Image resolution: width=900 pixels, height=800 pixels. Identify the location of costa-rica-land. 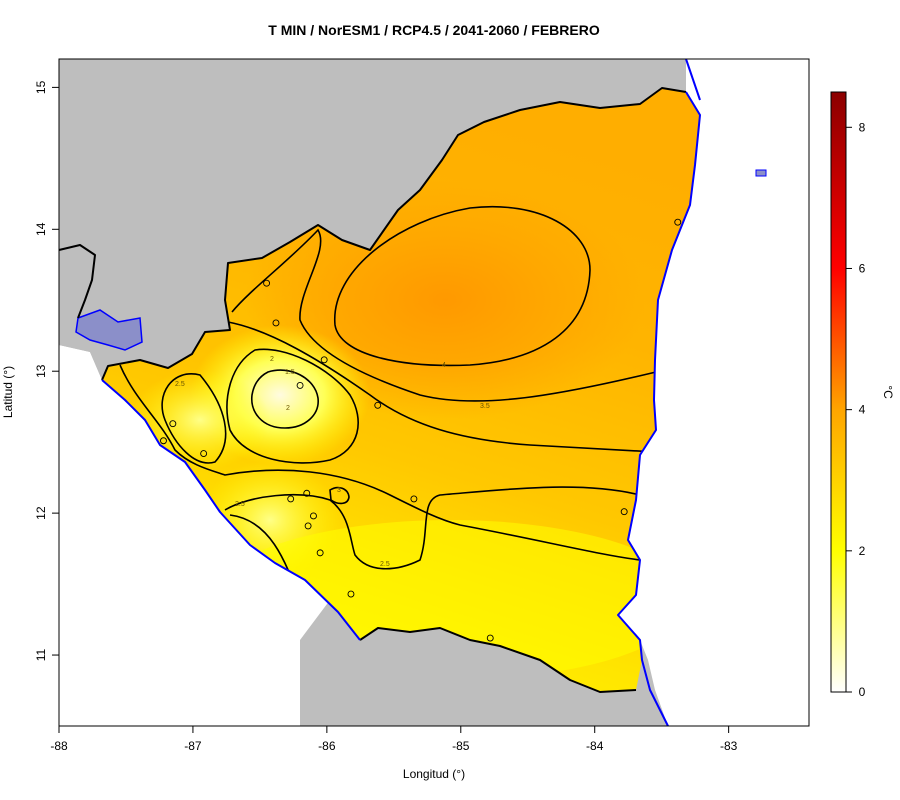
(484, 663).